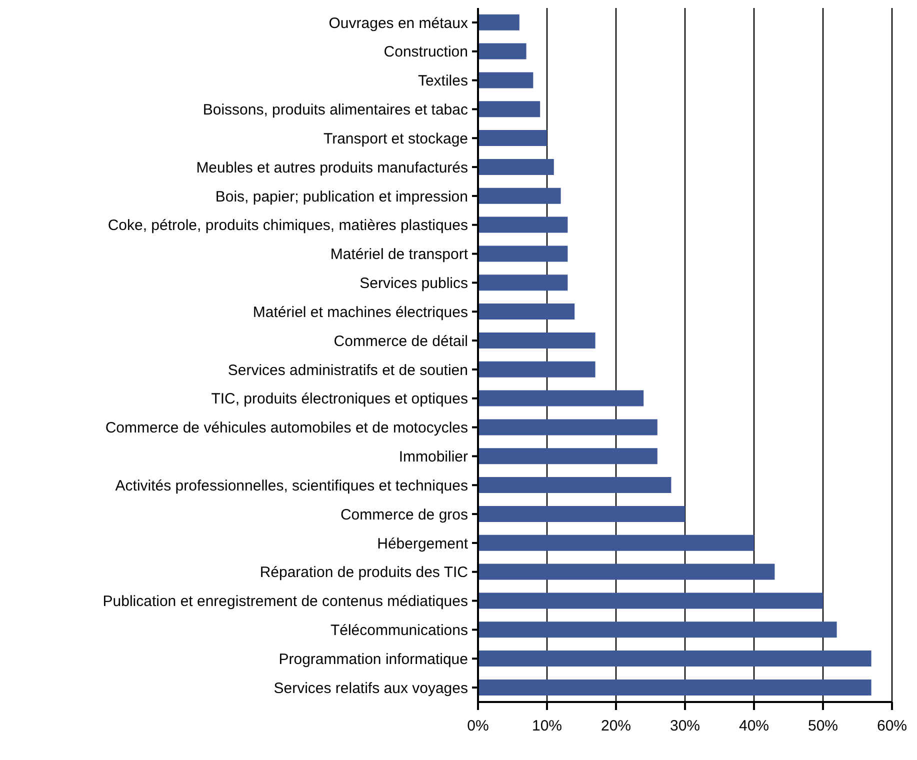 The image size is (917, 760). What do you see at coordinates (423, 543) in the screenshot?
I see `y-tick-label: Hébergement` at bounding box center [423, 543].